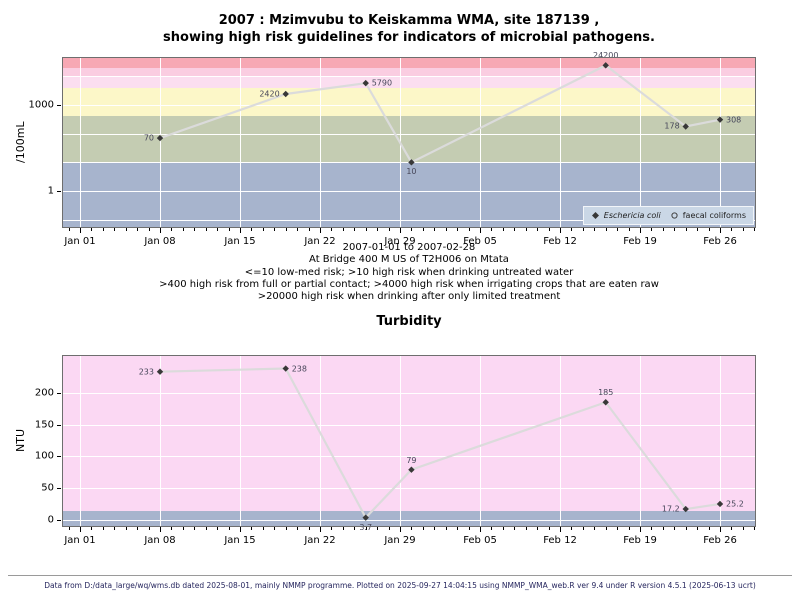  Describe the element at coordinates (269, 94) in the screenshot. I see `data-point-label: 2420` at that location.